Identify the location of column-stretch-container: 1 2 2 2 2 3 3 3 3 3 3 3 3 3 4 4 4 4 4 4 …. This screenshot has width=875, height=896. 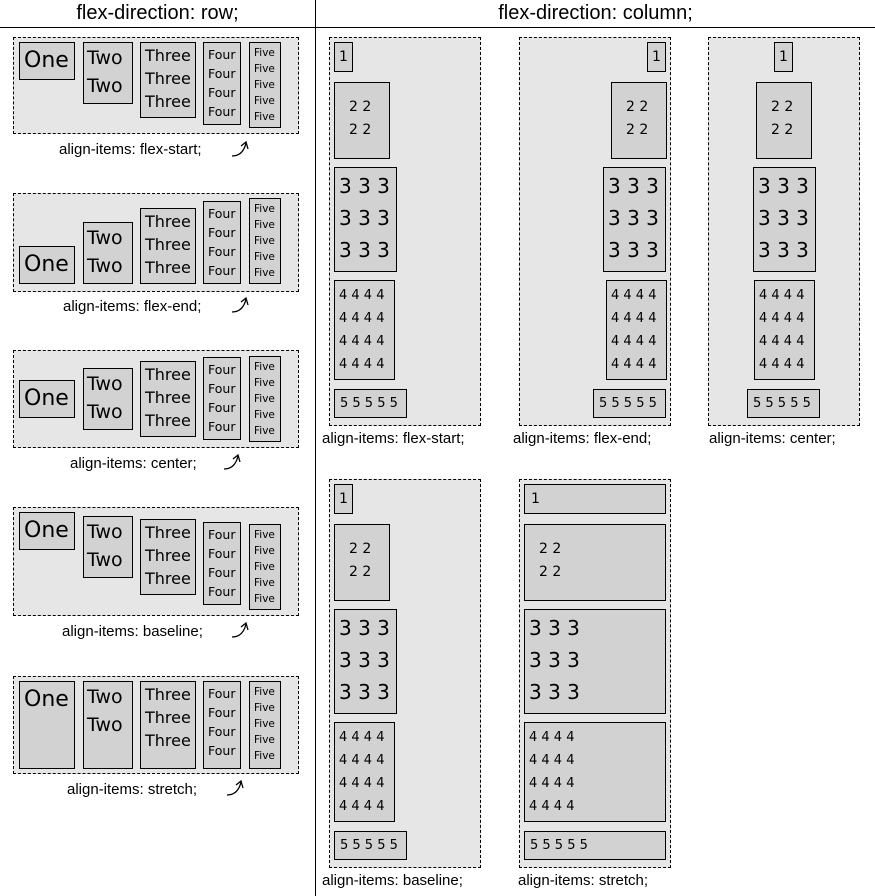
(595, 673).